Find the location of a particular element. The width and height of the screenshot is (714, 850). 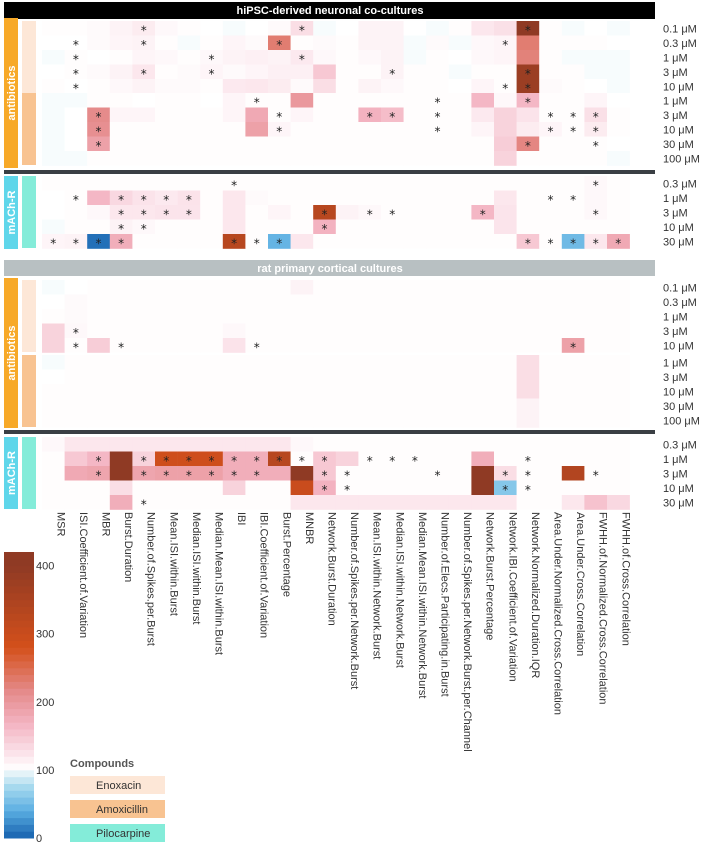

column-label: Network.Burst.Percentage is located at coordinates (490, 576).